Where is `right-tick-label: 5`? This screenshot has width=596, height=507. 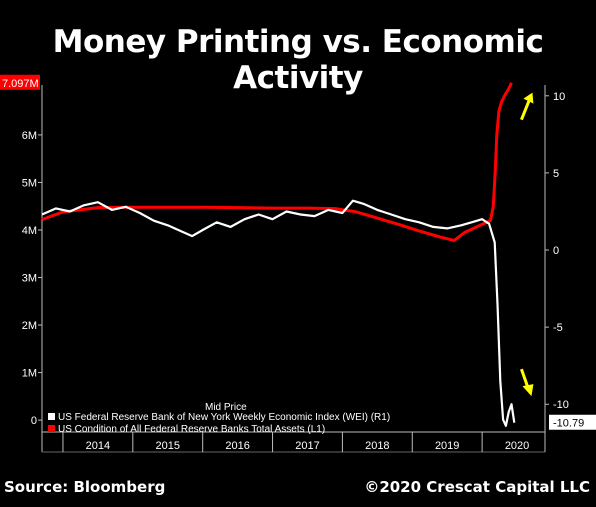
right-tick-label: 5 is located at coordinates (556, 174).